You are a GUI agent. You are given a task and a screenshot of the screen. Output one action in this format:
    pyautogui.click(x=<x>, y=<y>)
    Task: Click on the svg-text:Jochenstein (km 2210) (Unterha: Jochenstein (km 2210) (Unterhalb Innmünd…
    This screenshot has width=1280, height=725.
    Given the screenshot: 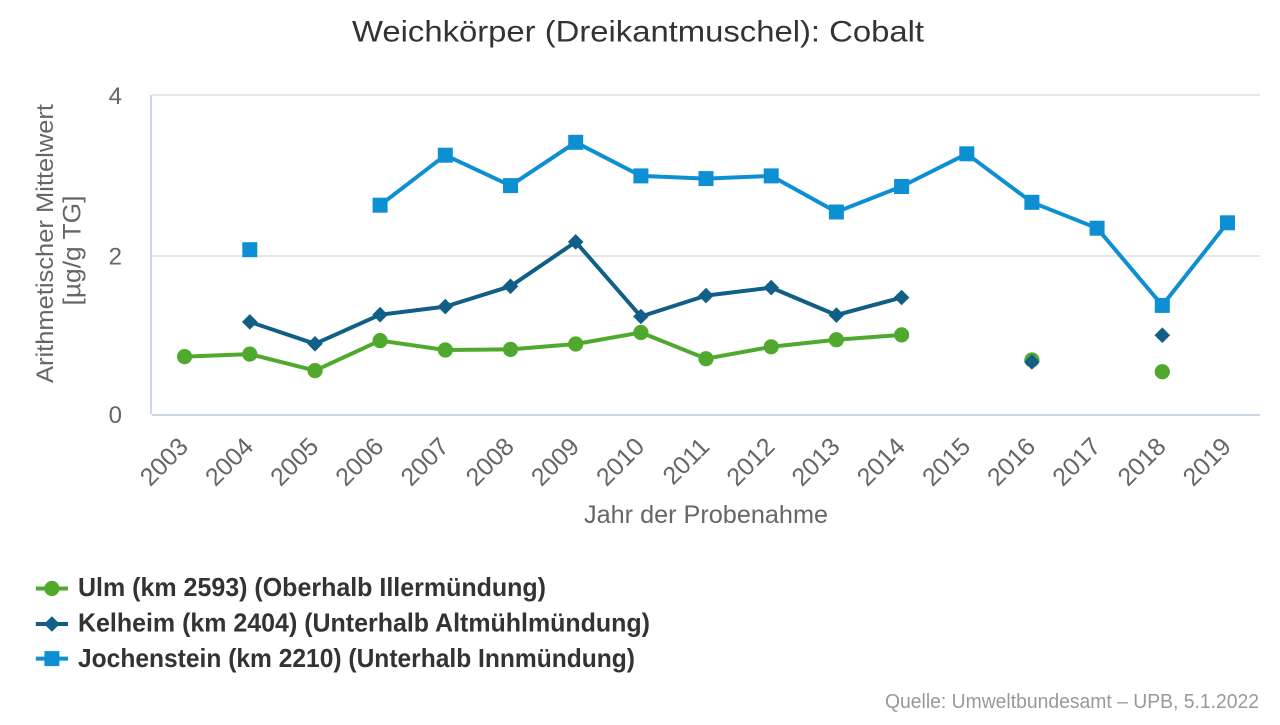 What is the action you would take?
    pyautogui.click(x=356, y=658)
    